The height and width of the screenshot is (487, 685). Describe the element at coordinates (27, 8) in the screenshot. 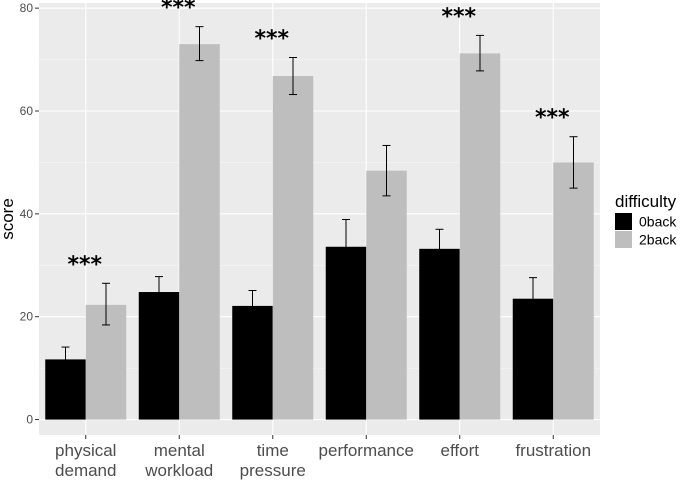

I see `y-tick-label: 80` at that location.